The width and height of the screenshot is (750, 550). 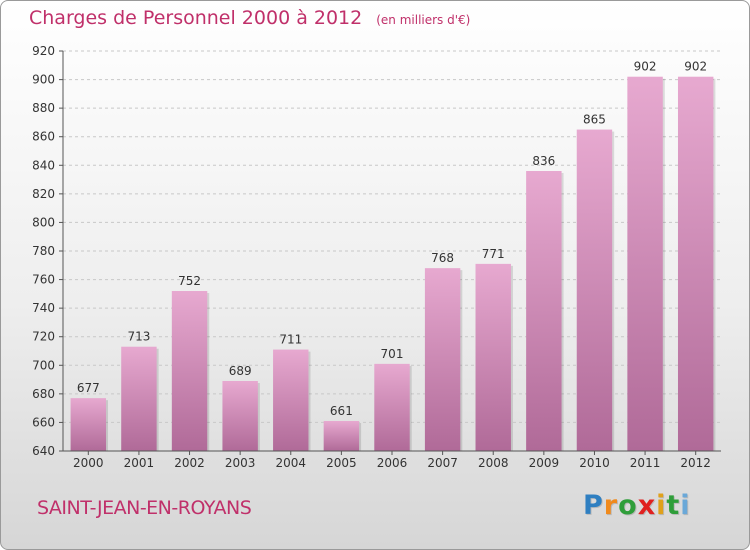 I want to click on y-tick-label: 880, so click(x=43, y=108).